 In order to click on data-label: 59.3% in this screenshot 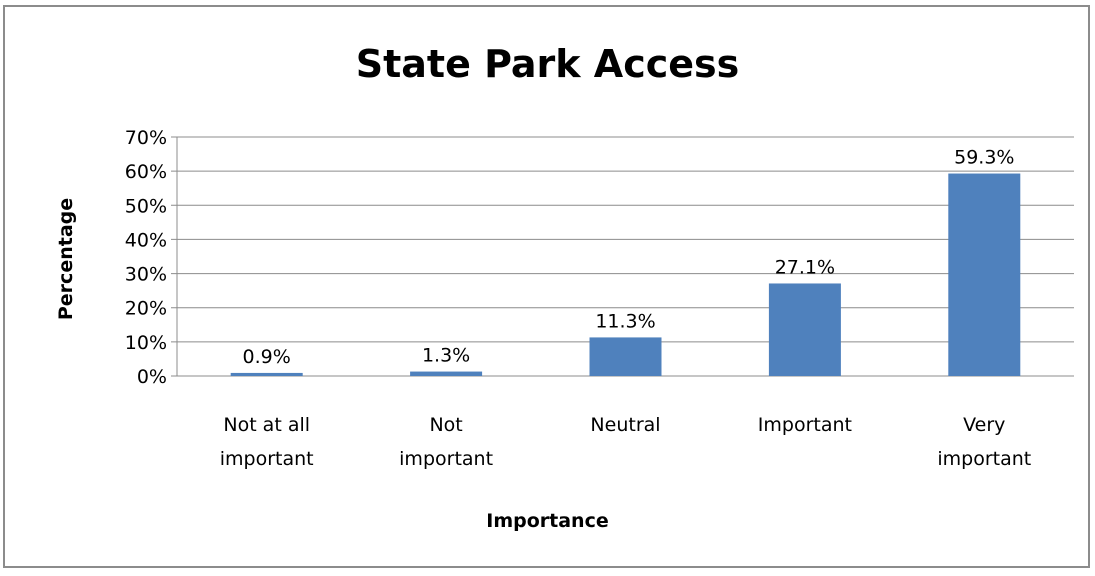, I will do `click(984, 158)`.